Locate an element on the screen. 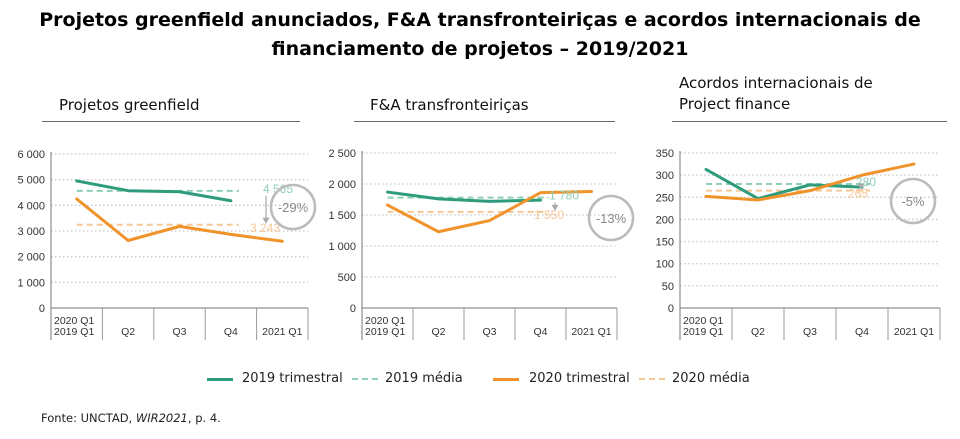  average-value-label: 1 550 is located at coordinates (549, 215).